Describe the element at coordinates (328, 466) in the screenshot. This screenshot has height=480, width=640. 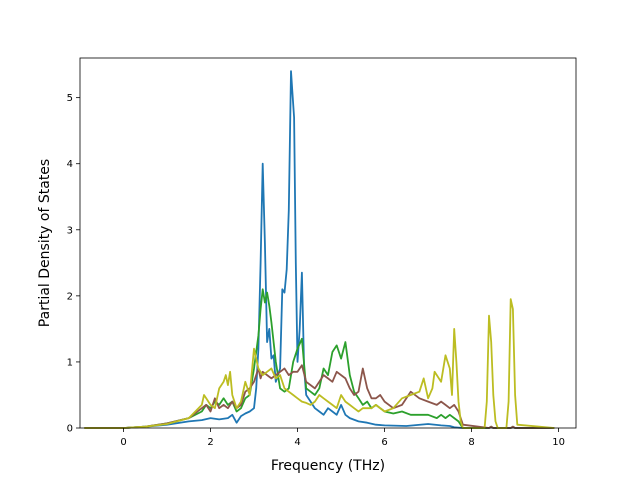
I see `x-axis-title: Frequency (THz)` at that location.